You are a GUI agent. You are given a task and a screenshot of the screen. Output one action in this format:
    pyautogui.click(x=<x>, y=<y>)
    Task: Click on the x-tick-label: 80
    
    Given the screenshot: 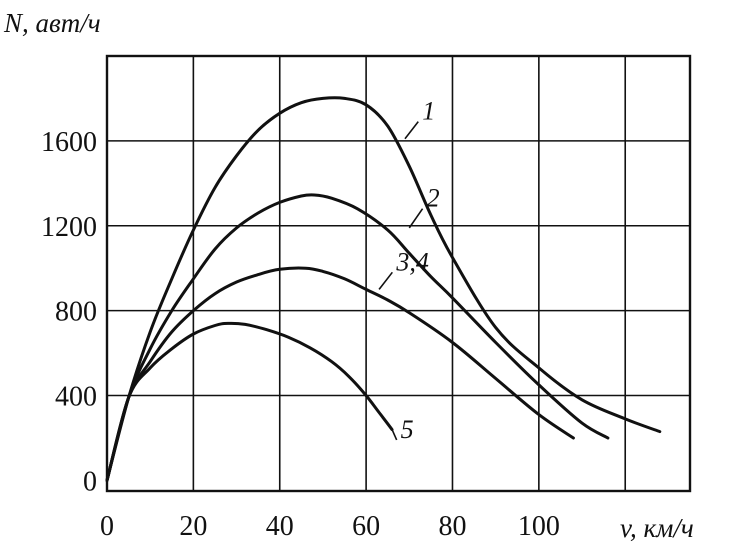 What is the action you would take?
    pyautogui.click(x=452, y=526)
    